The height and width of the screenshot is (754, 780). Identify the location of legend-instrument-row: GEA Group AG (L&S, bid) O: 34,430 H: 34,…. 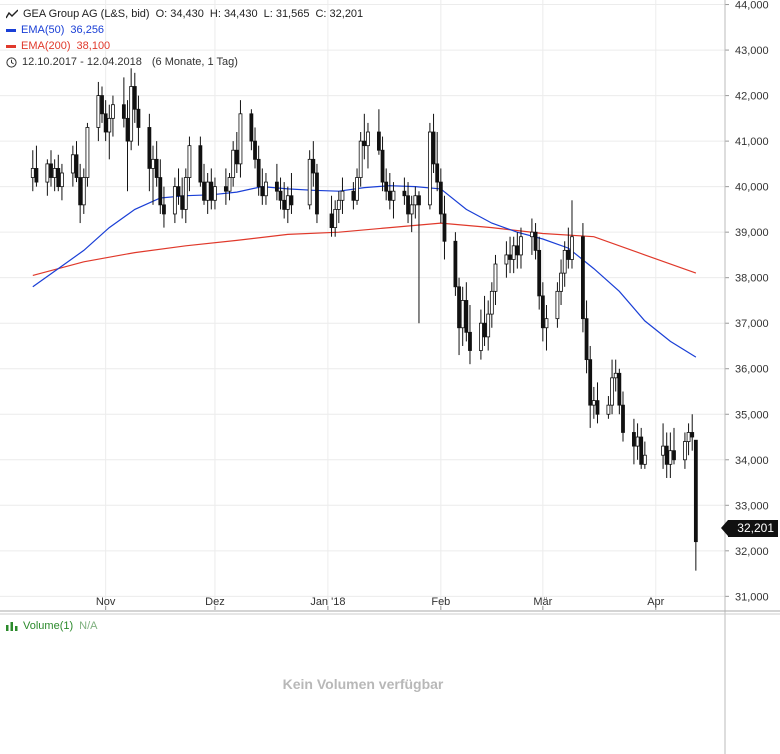
(184, 14).